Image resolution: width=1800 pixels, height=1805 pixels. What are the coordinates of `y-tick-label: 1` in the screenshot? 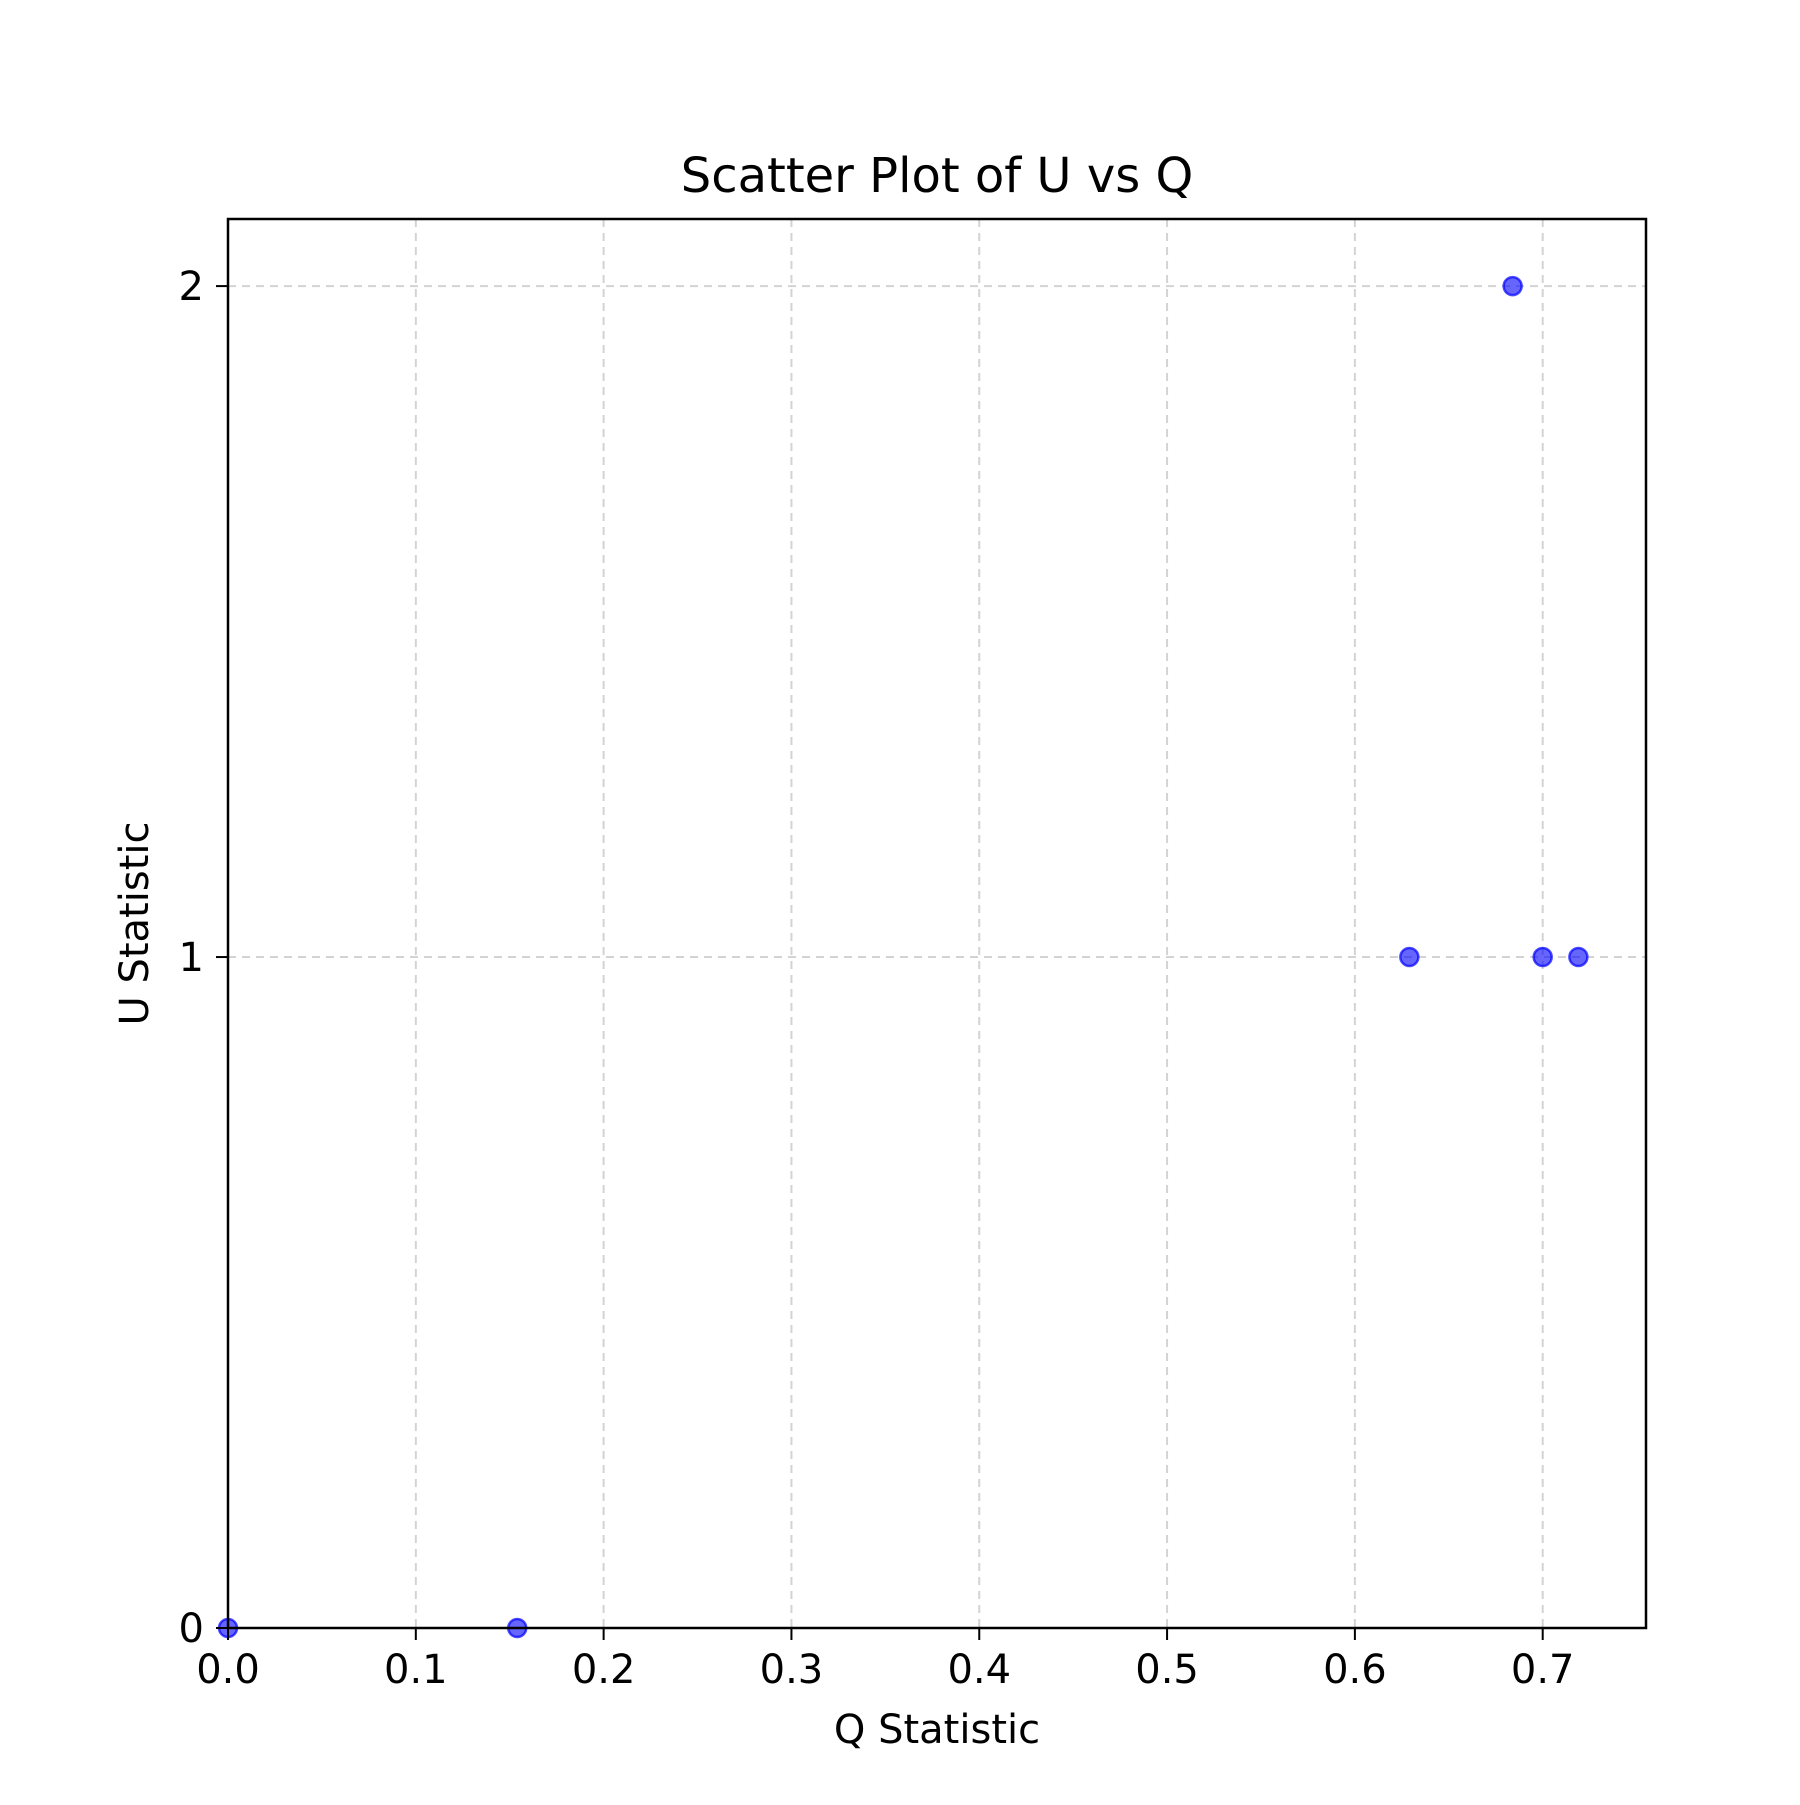 It's located at (191, 958).